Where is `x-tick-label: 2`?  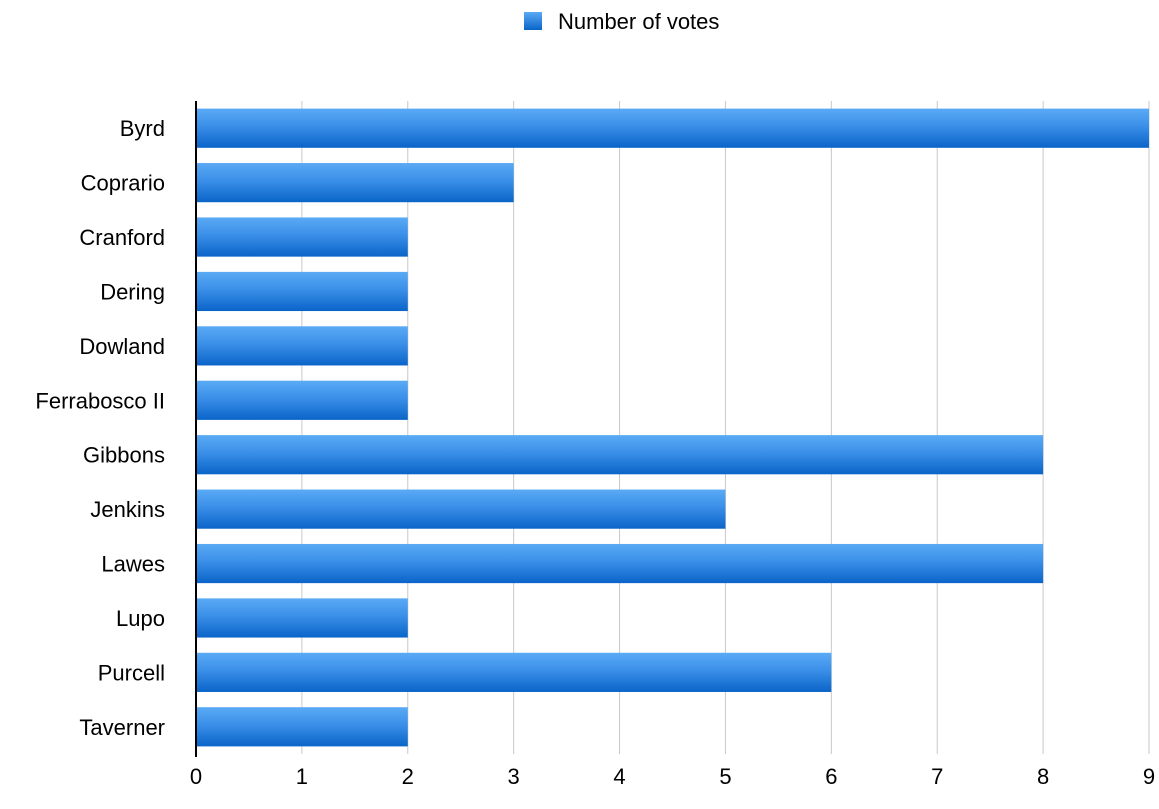 x-tick-label: 2 is located at coordinates (408, 776).